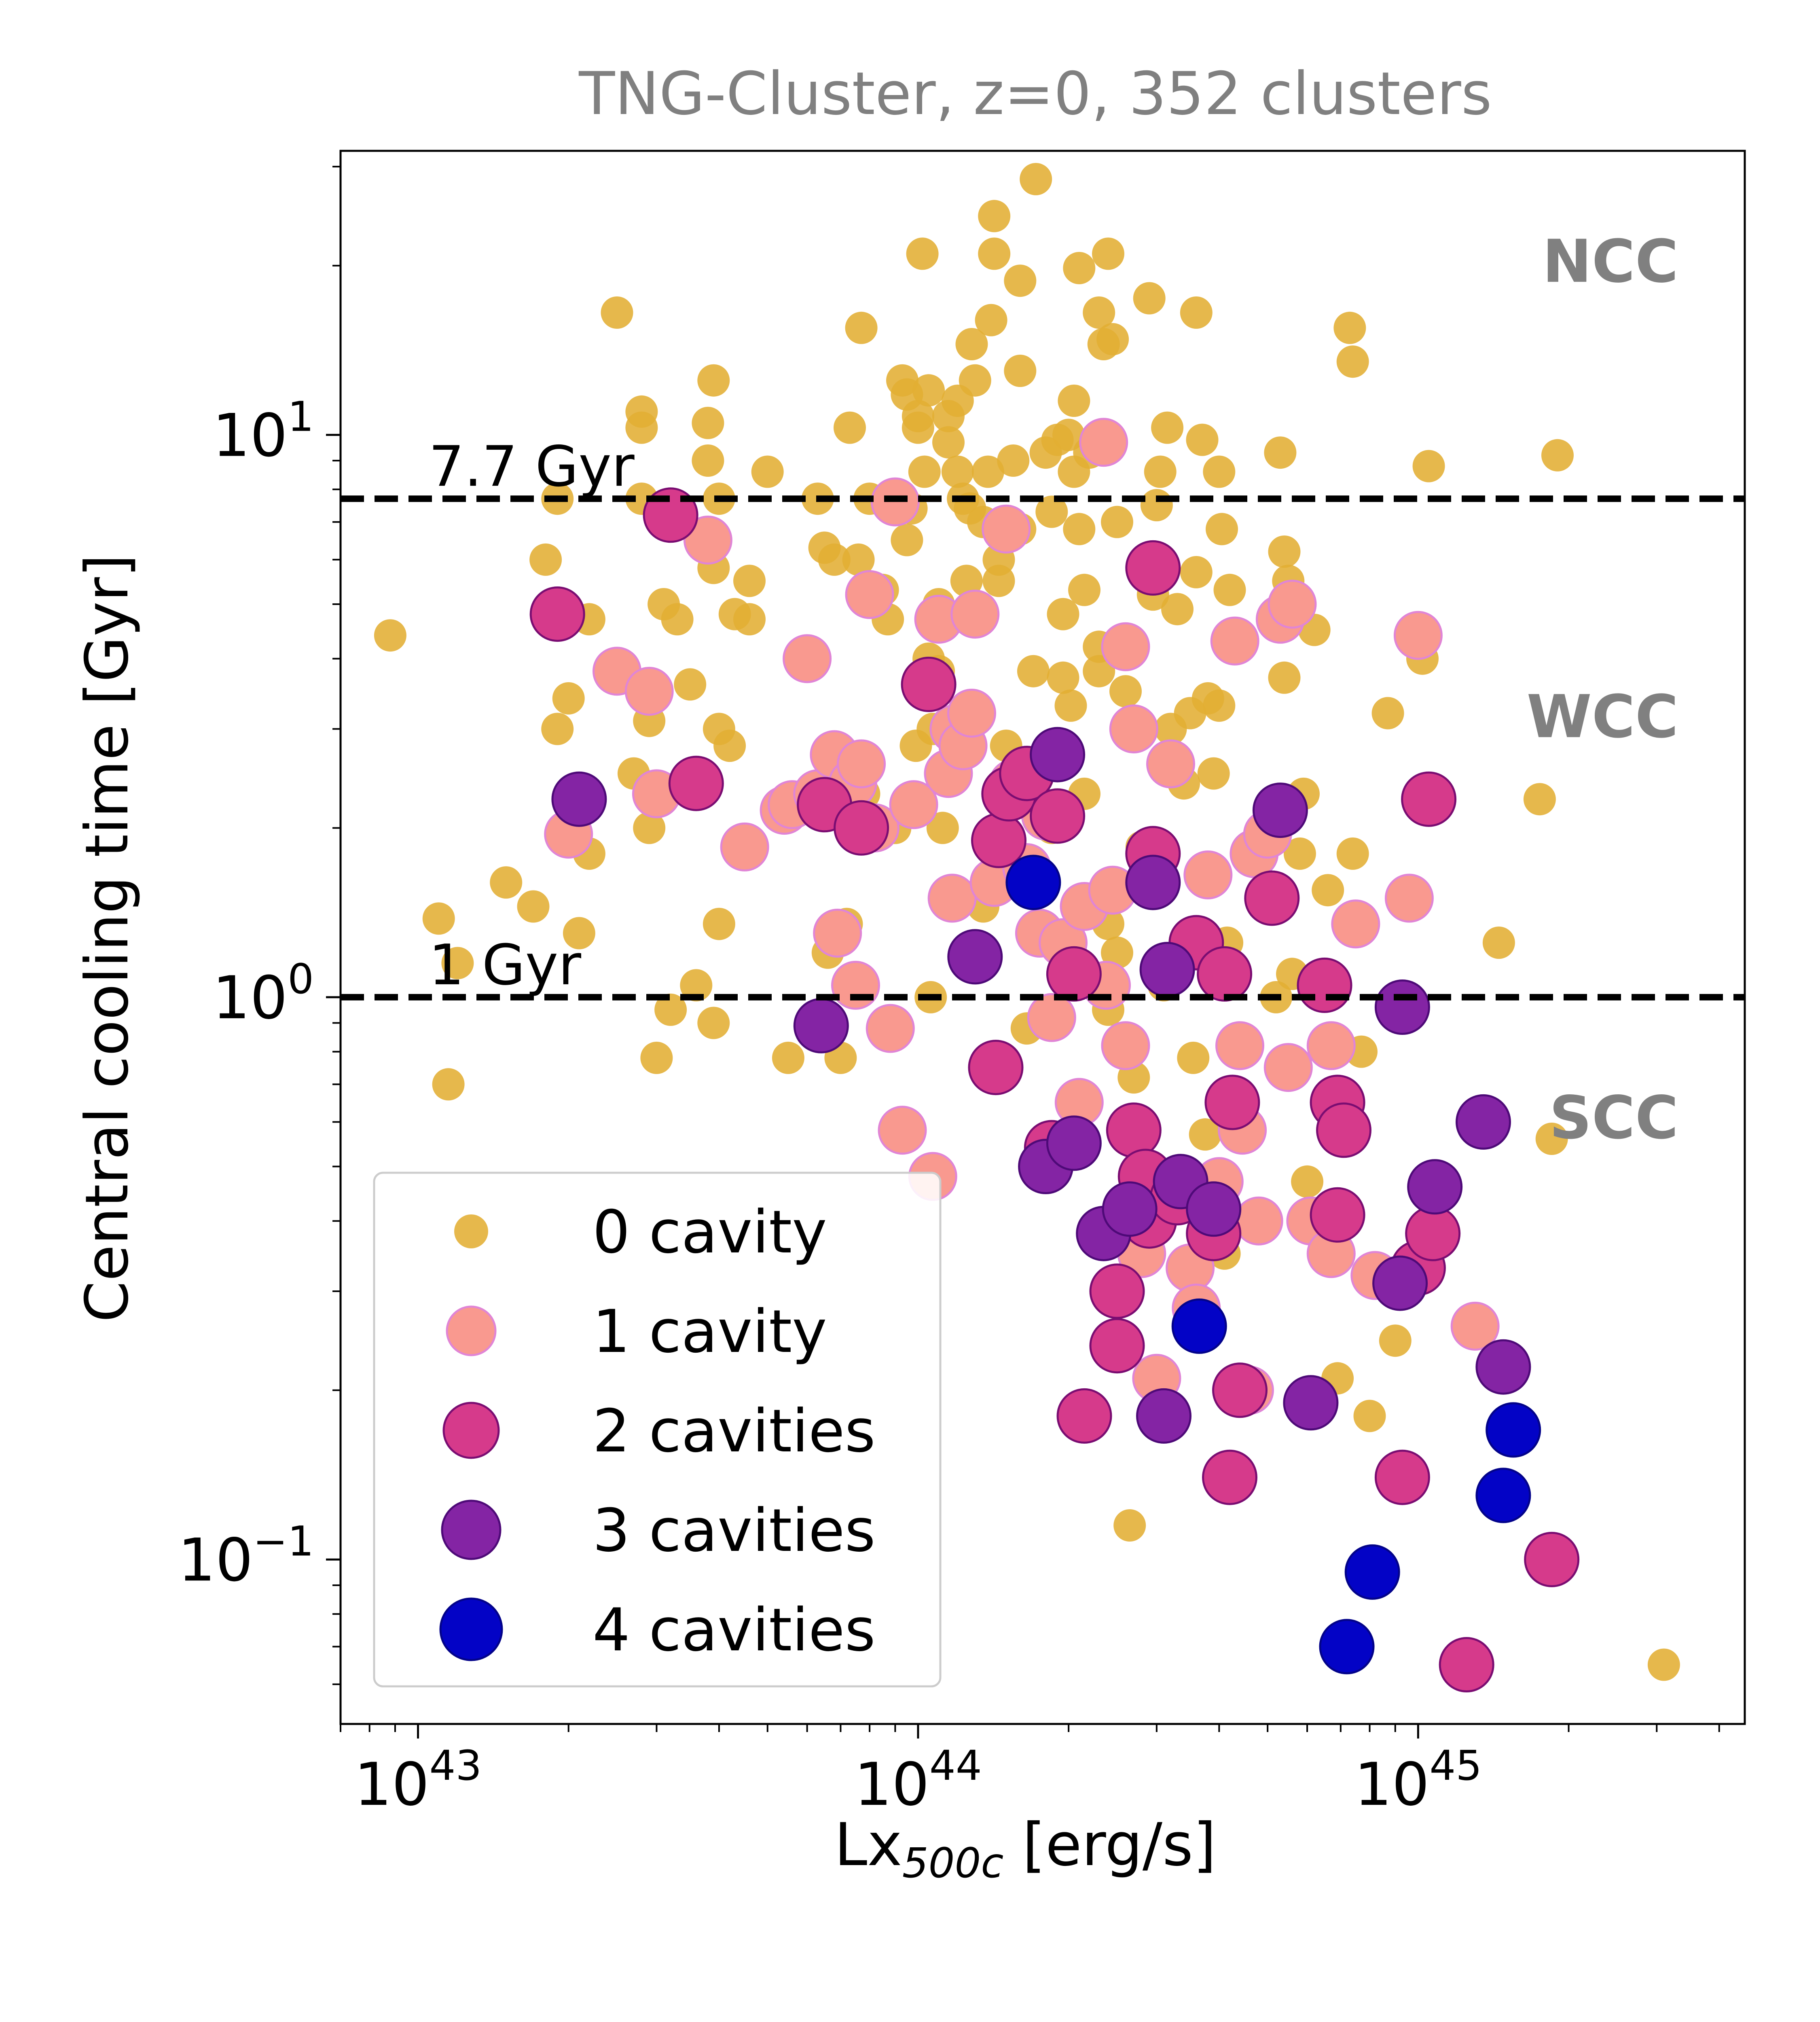  What do you see at coordinates (734, 1431) in the screenshot?
I see `legend-label-2: 2 cavities` at bounding box center [734, 1431].